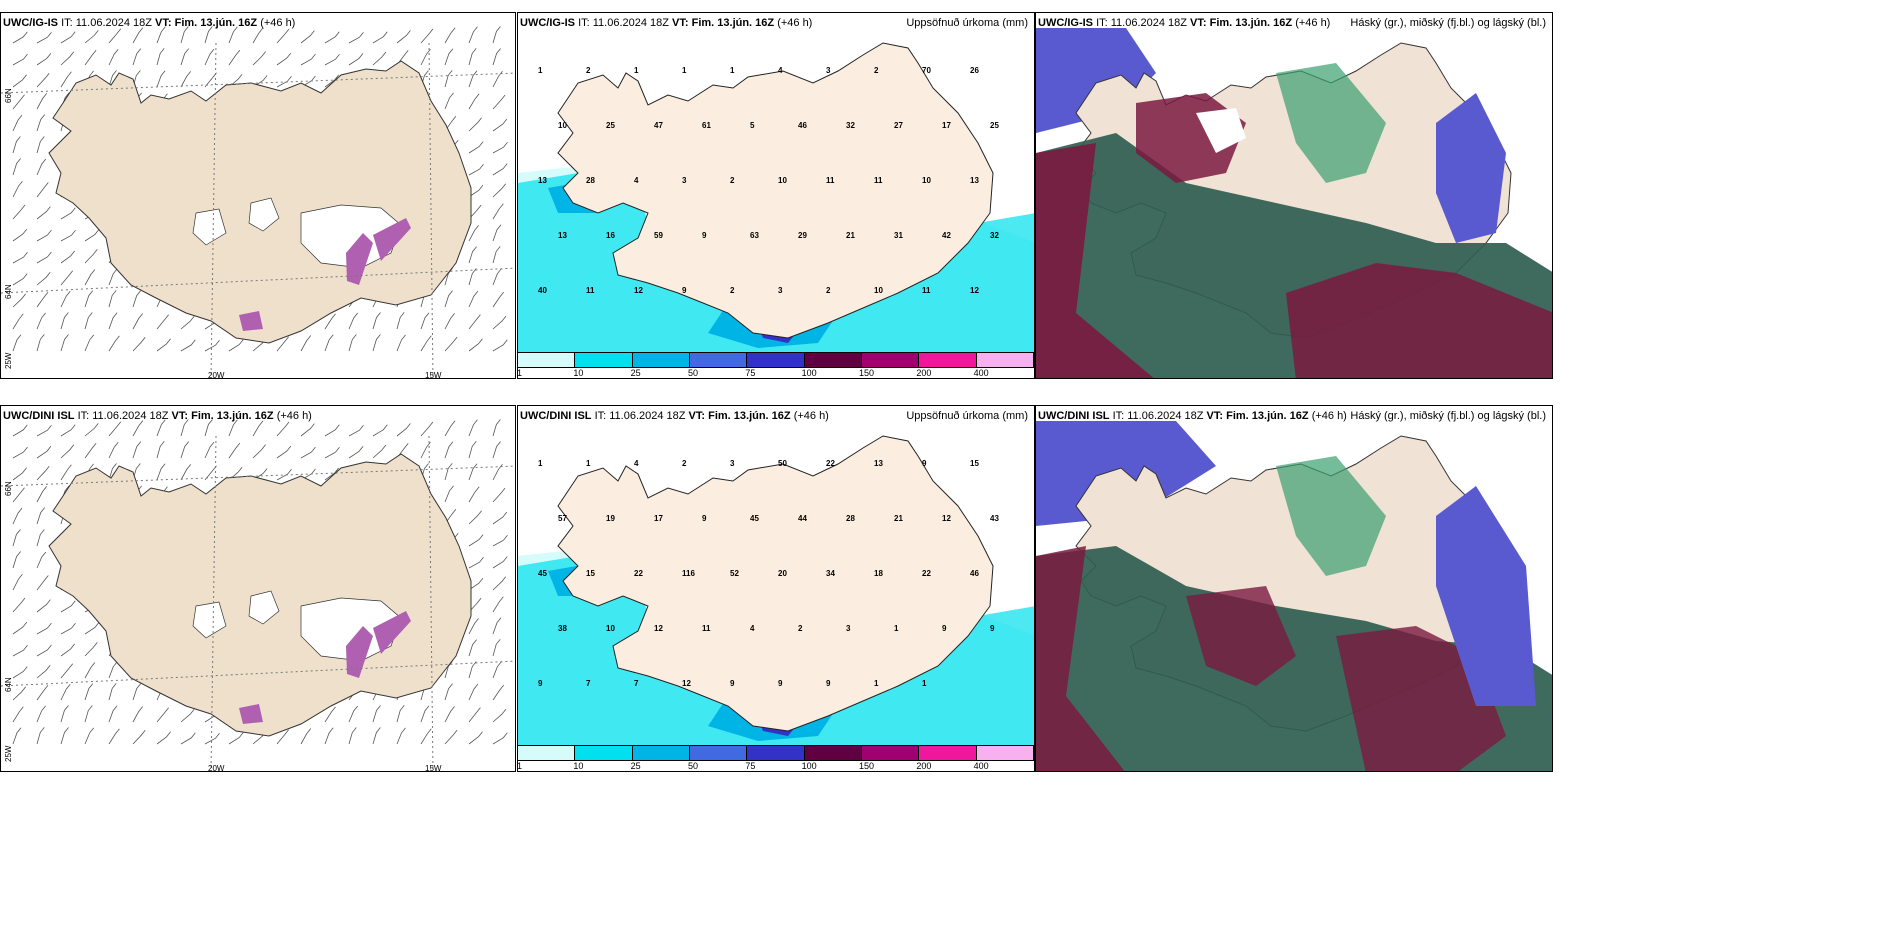  Describe the element at coordinates (802, 518) in the screenshot. I see `precip-value: 44` at that location.